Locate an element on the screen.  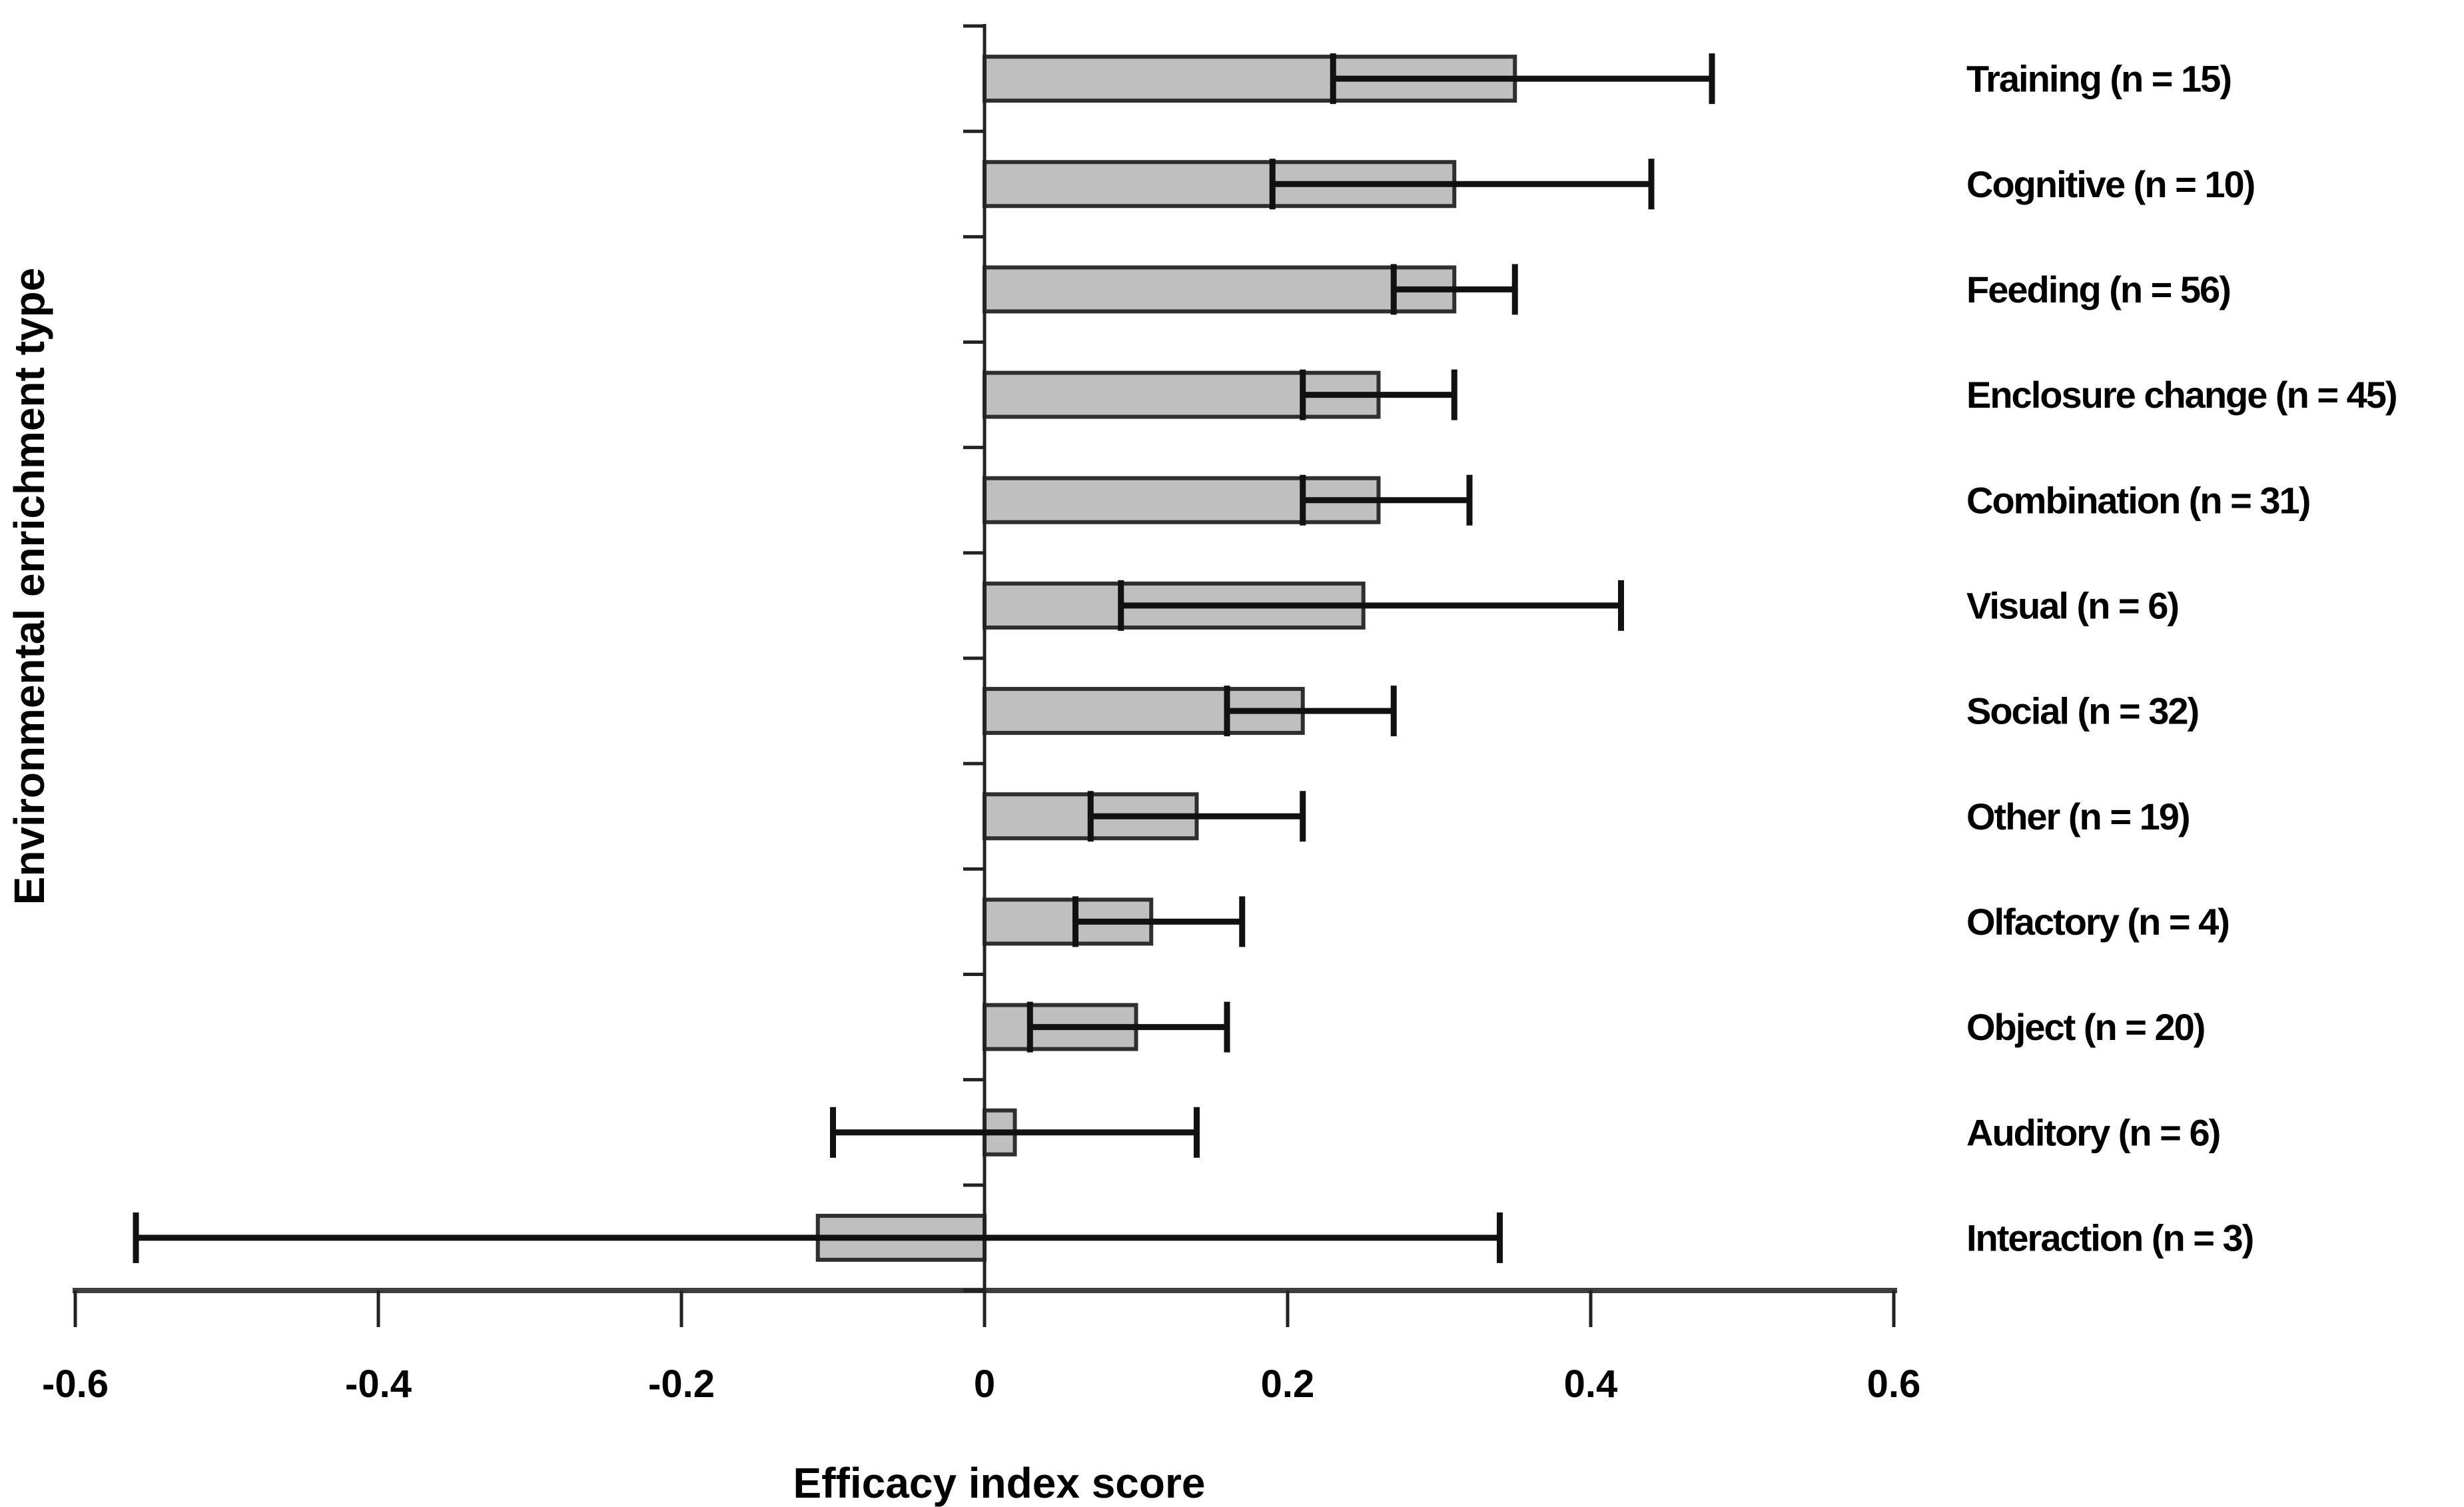
category-label: Olfactory (n = 4) is located at coordinates (2097, 922).